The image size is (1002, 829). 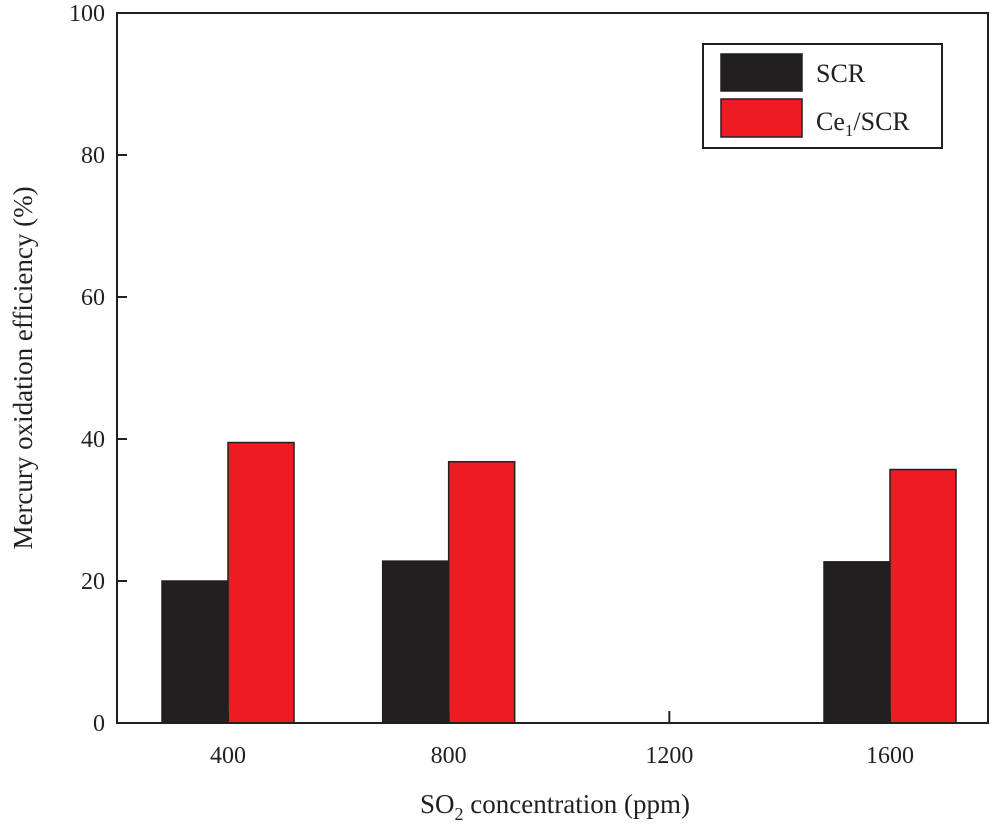 I want to click on y-axis-title: Mercury oxidation efficiency (%), so click(x=23, y=367).